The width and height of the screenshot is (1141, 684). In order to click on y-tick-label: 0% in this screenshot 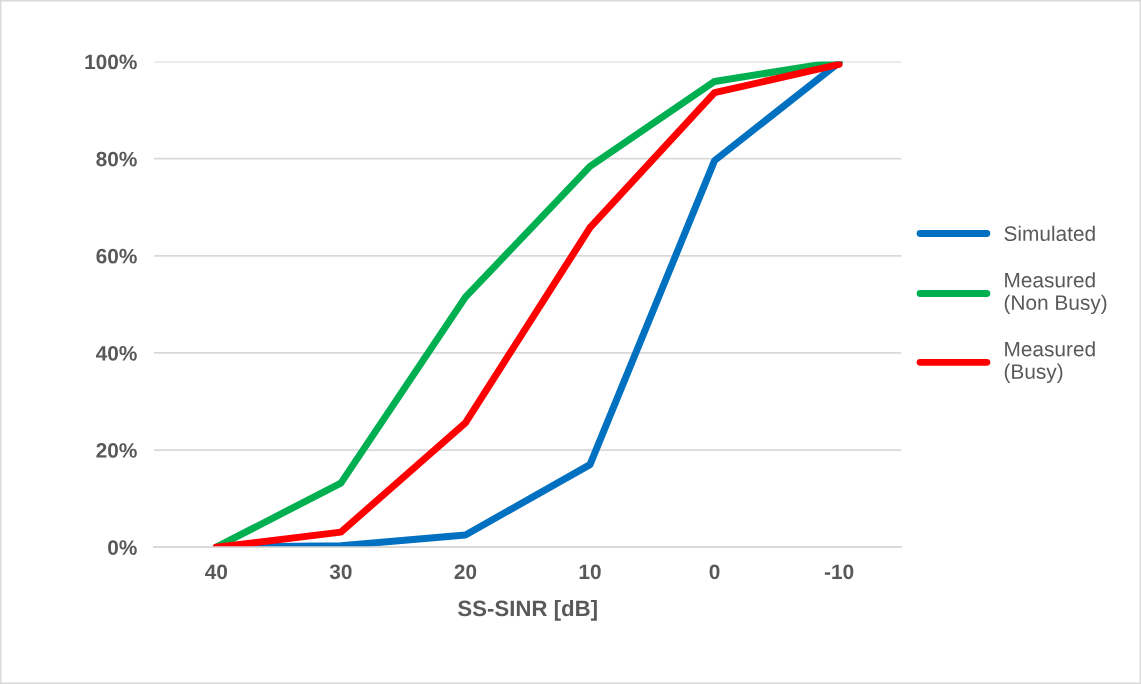, I will do `click(122, 547)`.